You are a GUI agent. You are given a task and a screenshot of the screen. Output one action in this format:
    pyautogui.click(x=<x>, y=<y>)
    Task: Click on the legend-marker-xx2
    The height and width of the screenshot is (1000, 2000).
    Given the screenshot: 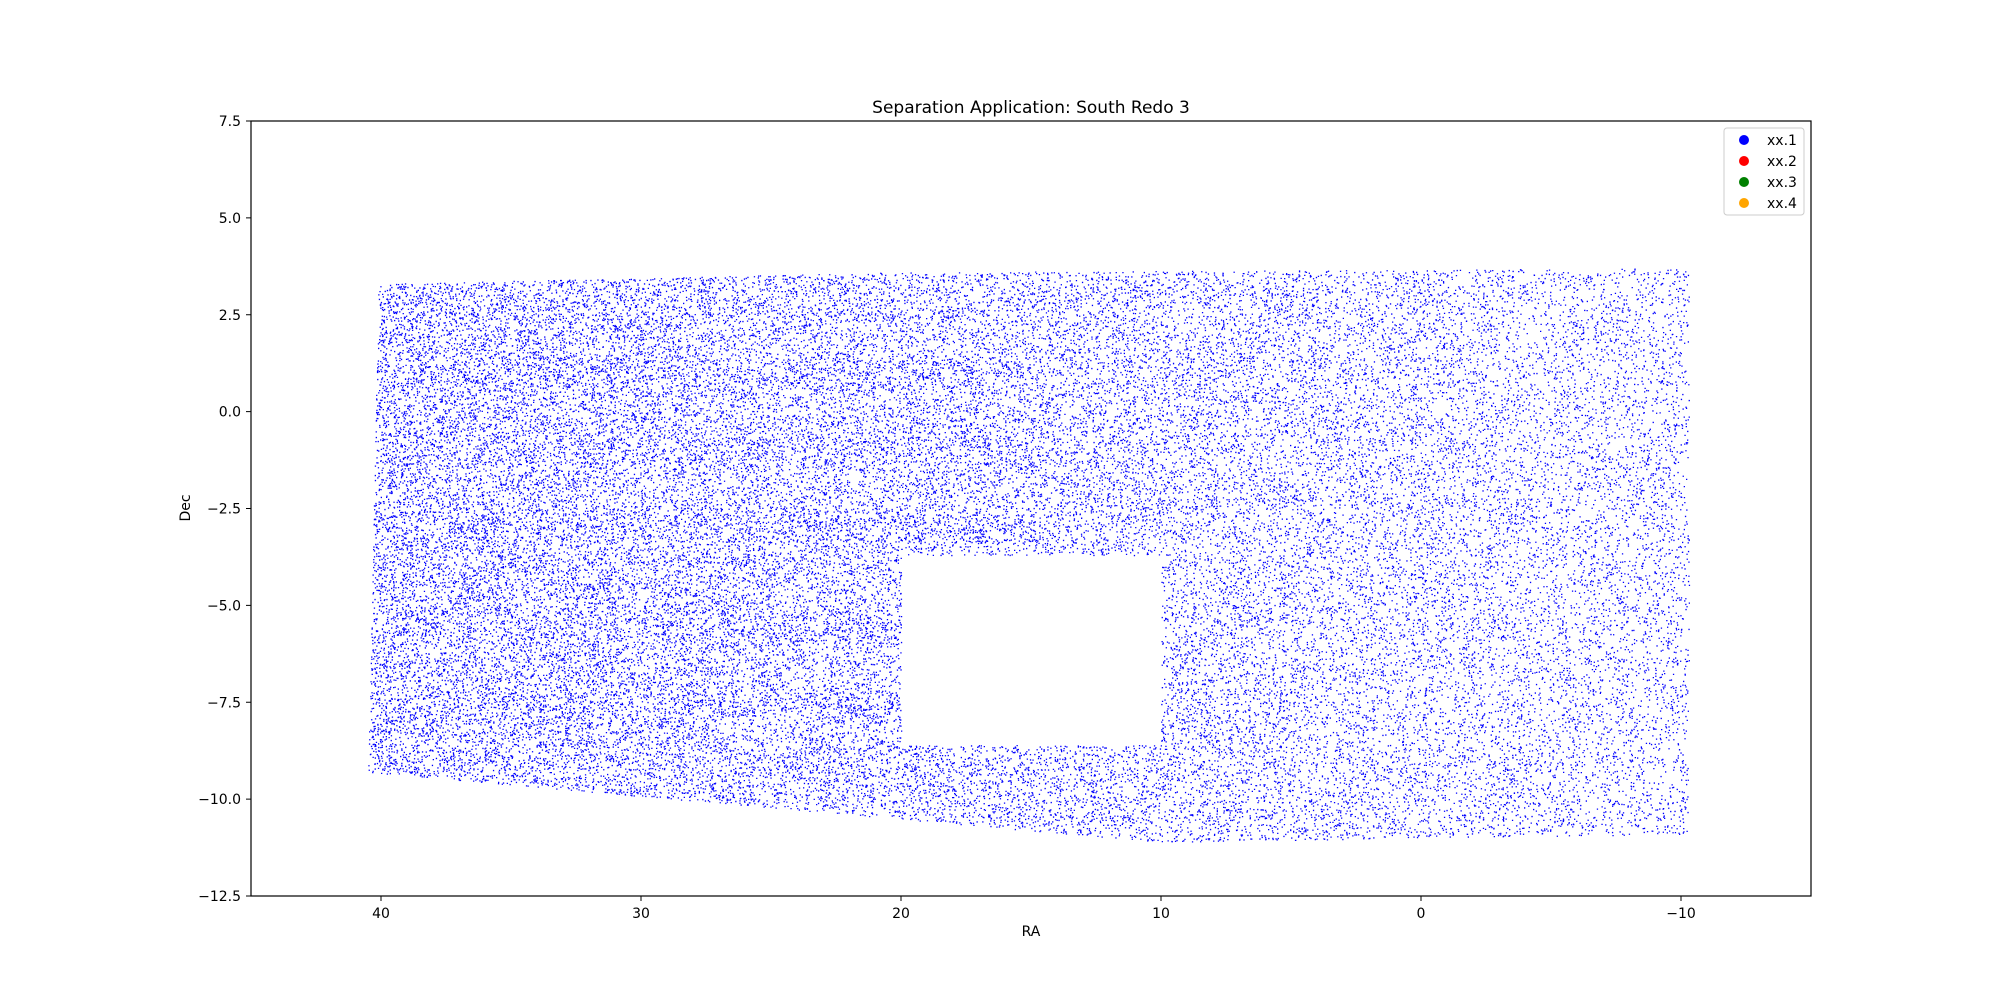 What is the action you would take?
    pyautogui.click(x=1744, y=161)
    